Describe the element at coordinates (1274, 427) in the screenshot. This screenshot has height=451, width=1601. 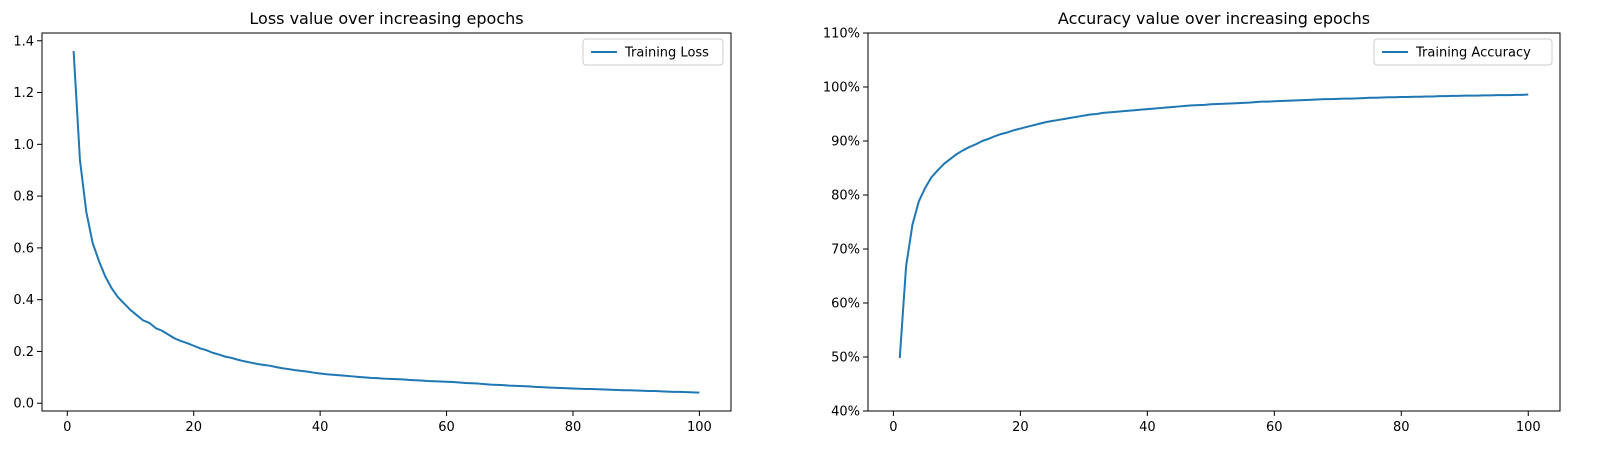
I see `accuracy-x-tick-label: 60` at that location.